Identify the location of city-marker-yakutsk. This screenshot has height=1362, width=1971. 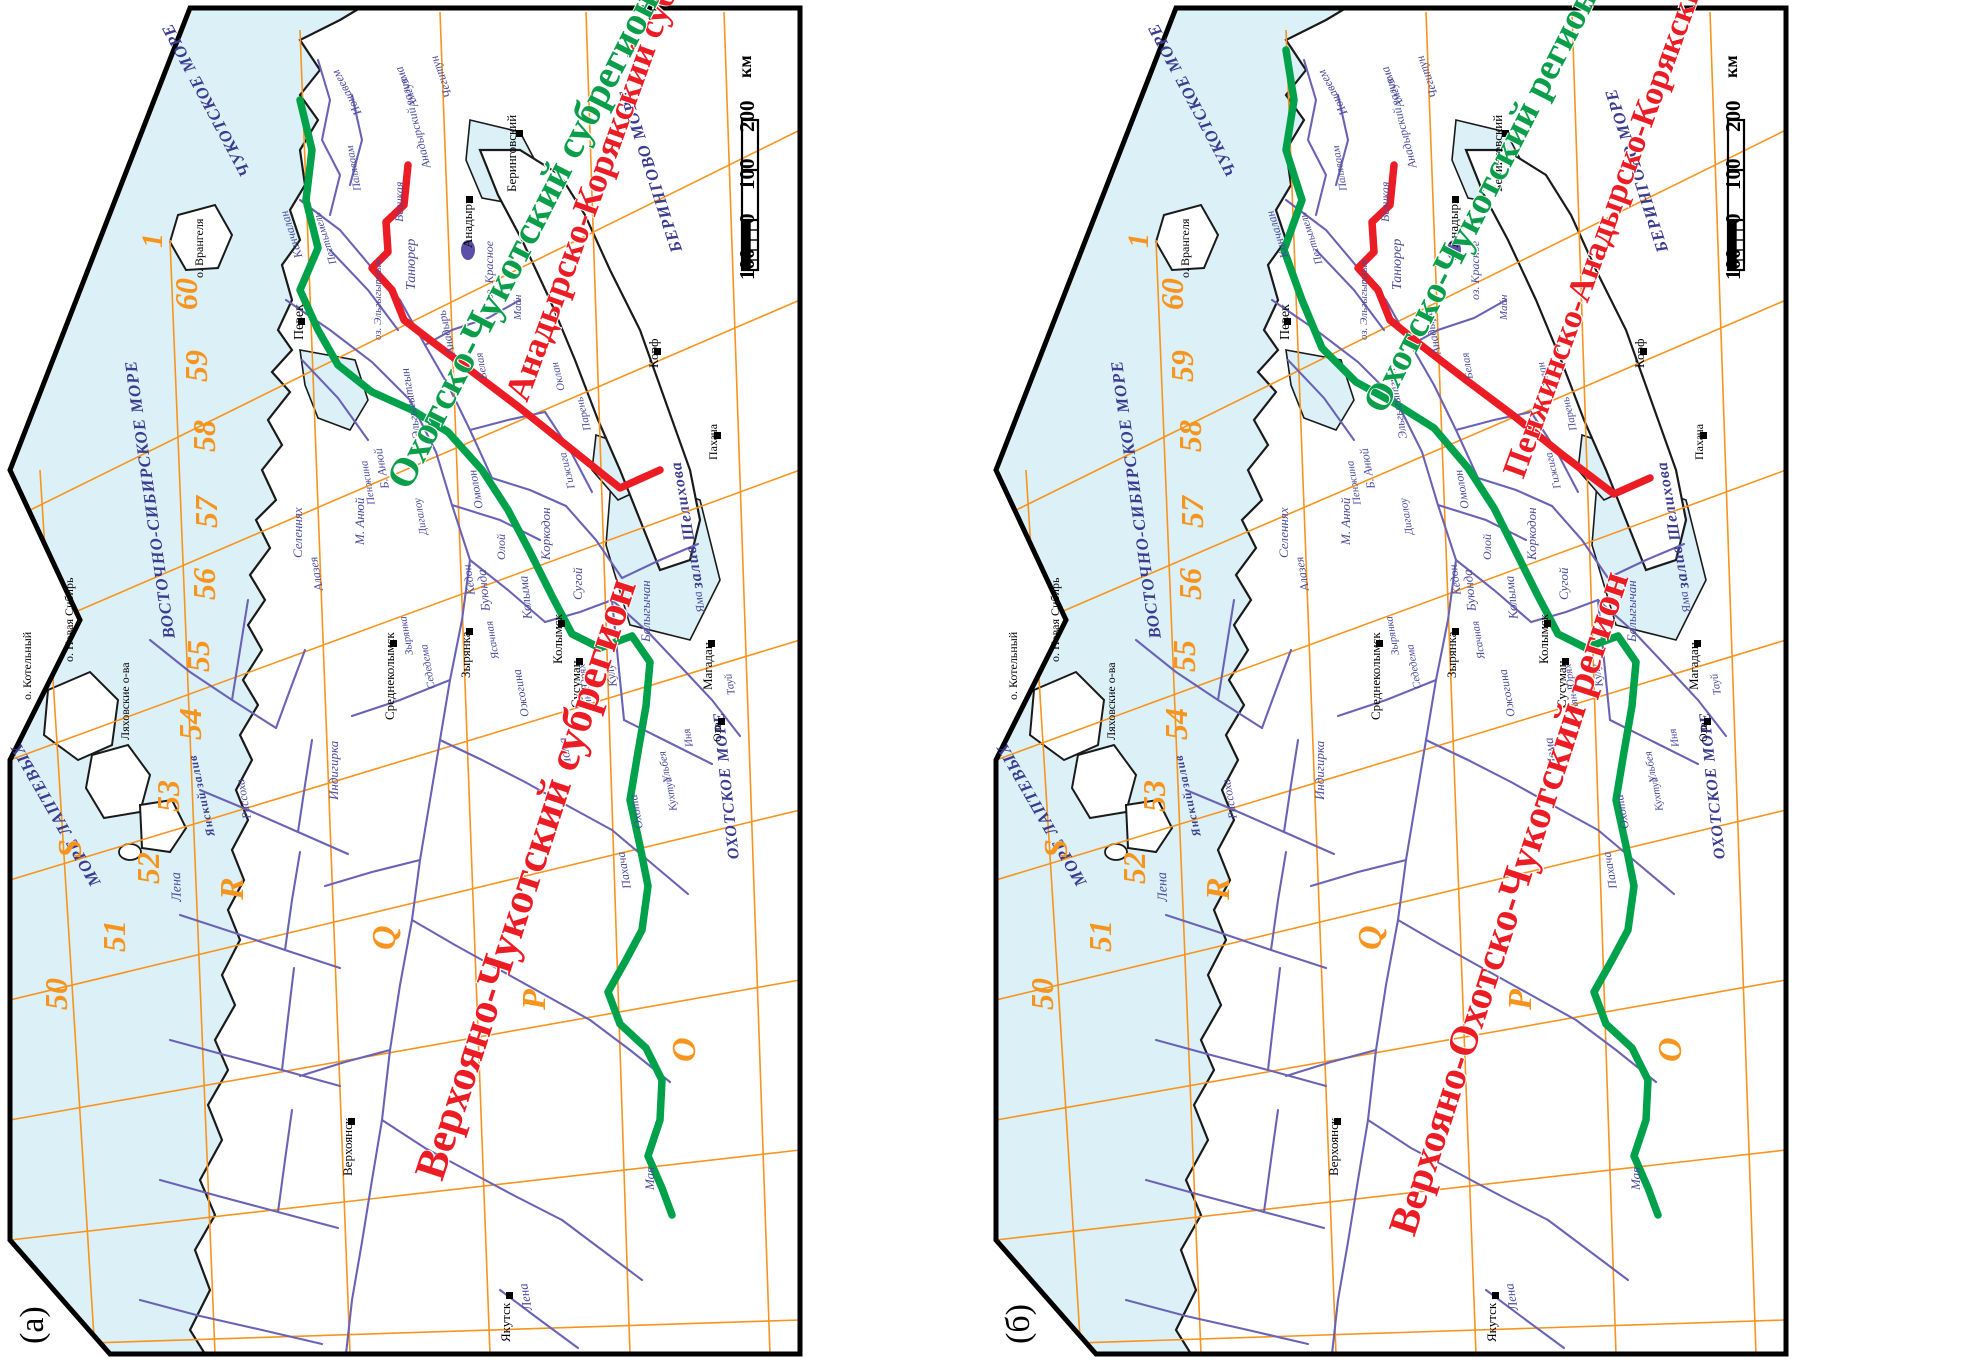
(1495, 1295).